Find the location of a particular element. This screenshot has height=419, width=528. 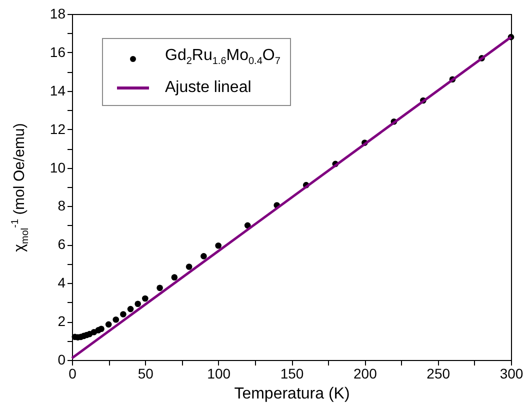

y-tick-label: 16 is located at coordinates (58, 52).